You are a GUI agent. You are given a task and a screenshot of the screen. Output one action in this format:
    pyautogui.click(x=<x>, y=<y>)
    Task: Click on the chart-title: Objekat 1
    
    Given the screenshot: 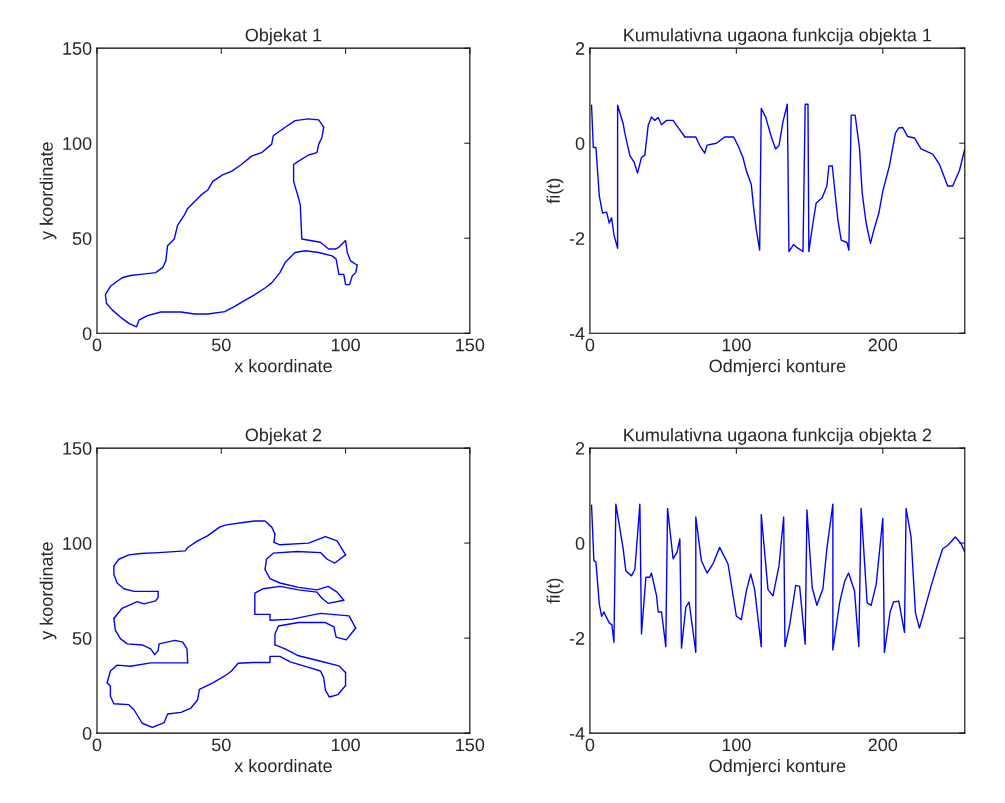 What is the action you would take?
    pyautogui.click(x=283, y=36)
    